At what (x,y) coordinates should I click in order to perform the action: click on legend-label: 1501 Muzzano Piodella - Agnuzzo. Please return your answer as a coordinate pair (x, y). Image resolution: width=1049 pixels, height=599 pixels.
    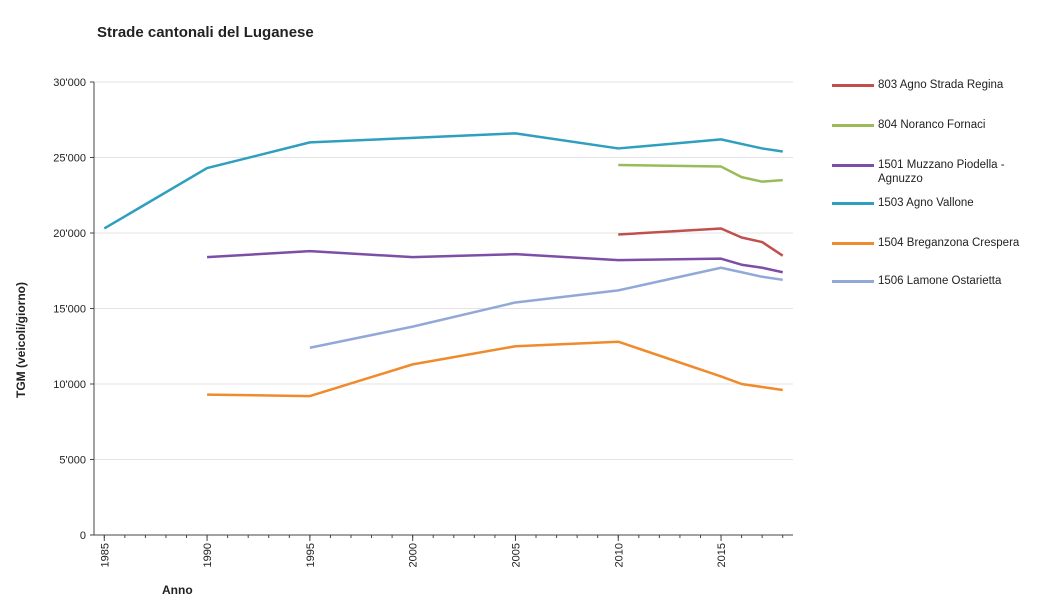
    Looking at the image, I should click on (941, 172).